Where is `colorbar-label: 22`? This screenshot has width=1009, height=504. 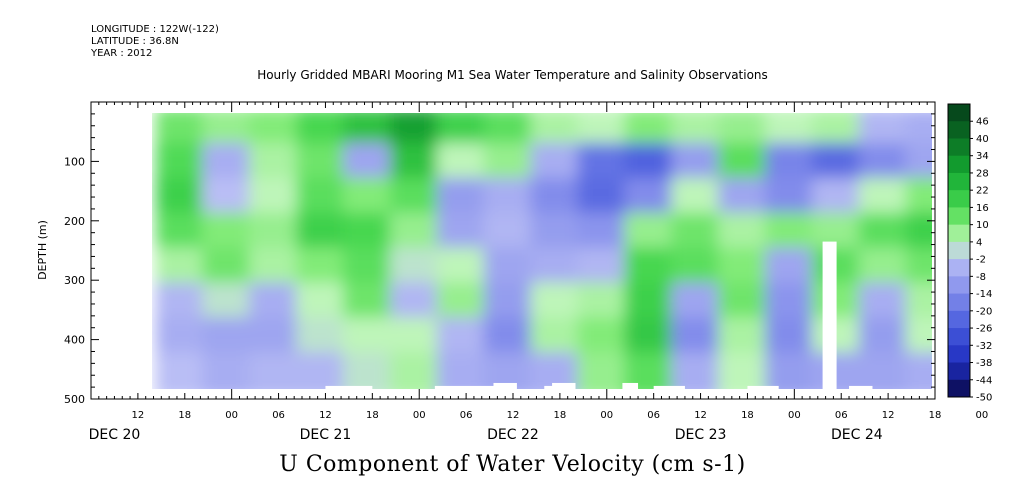
colorbar-label: 22 is located at coordinates (982, 191).